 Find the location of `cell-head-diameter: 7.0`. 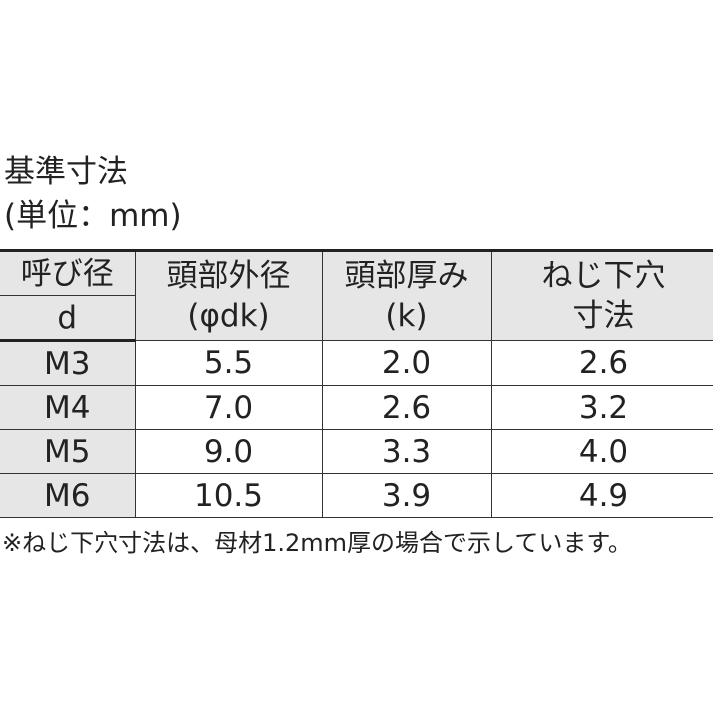

cell-head-diameter: 7.0 is located at coordinates (228, 407).